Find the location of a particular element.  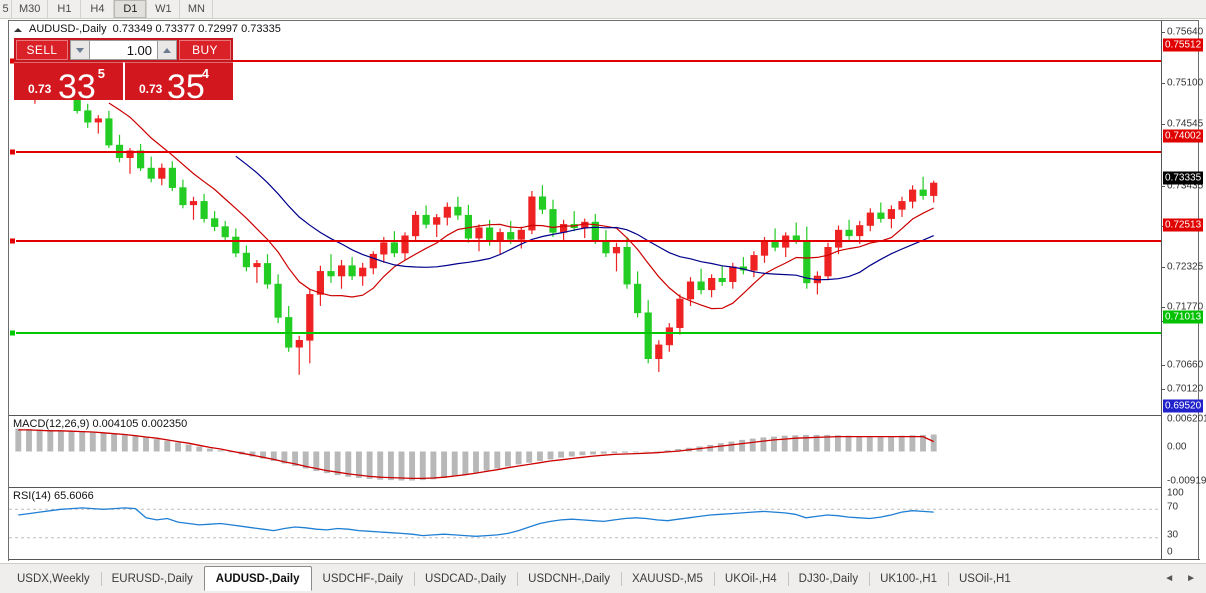

symbol-tab-eurusd-daily: EURUSD-,Daily is located at coordinates (152, 579).